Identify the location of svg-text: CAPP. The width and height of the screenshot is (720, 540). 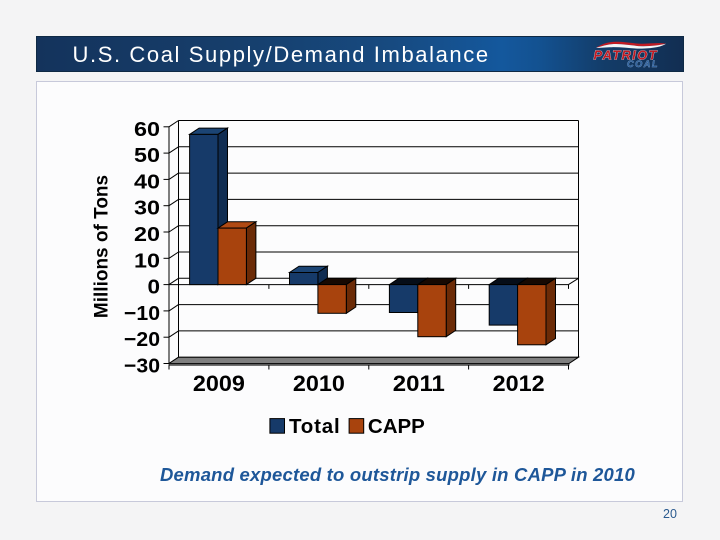
(396, 426).